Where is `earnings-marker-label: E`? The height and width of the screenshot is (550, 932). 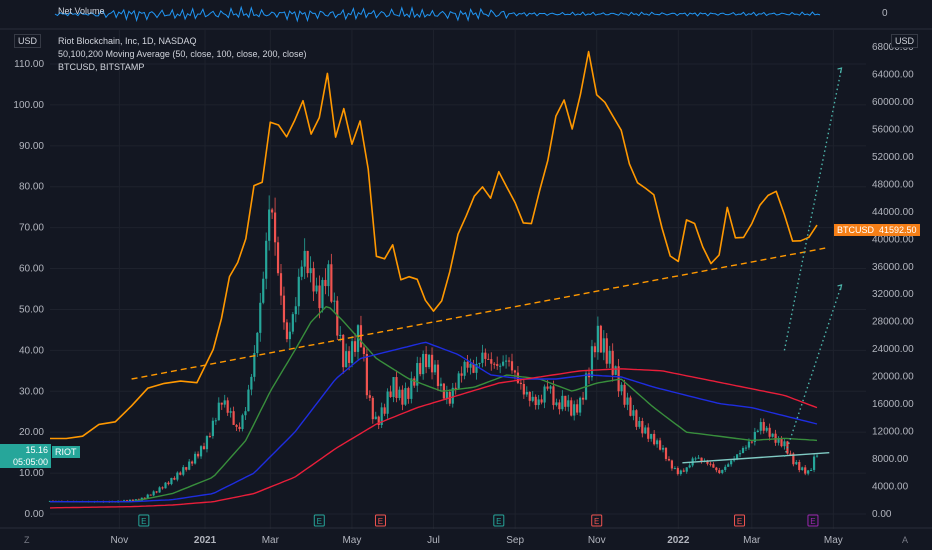
earnings-marker-label: E is located at coordinates (596, 521).